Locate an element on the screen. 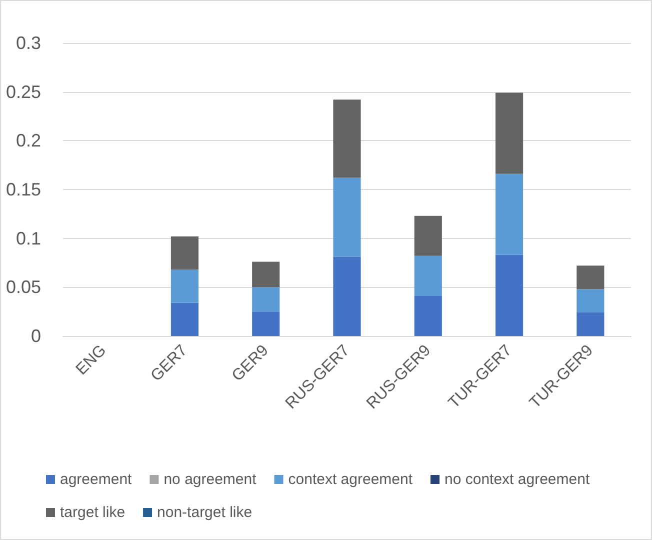 The image size is (652, 540). y-tick-label: 0.15 is located at coordinates (23, 190).